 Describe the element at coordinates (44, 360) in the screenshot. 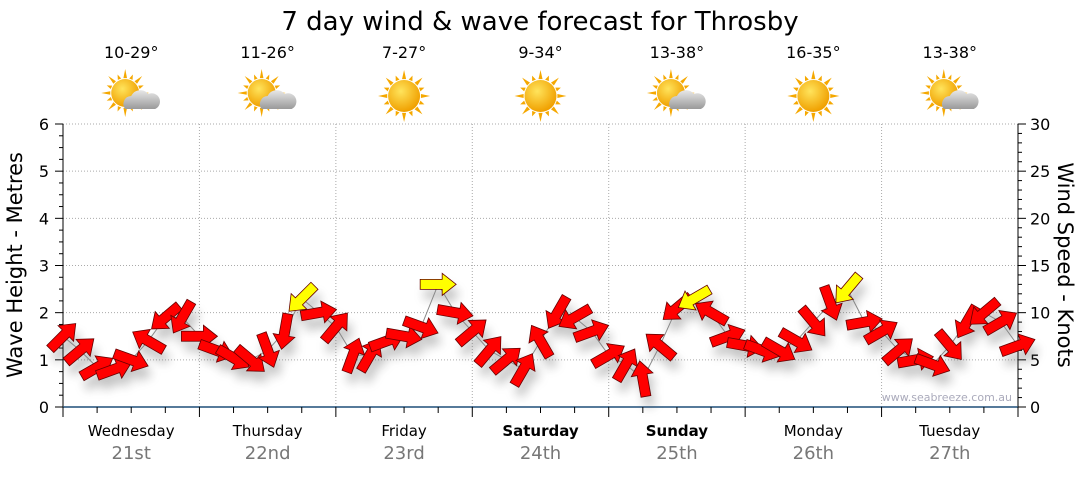

I see `y-tick-label-left: 1` at that location.